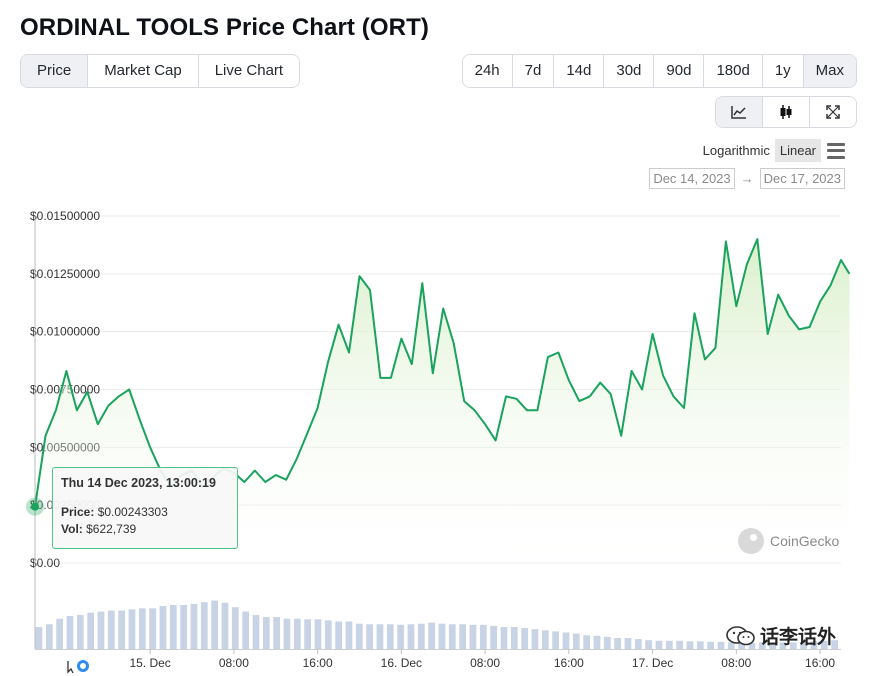 The width and height of the screenshot is (875, 676). I want to click on wechat-watermark: 话李话外, so click(781, 635).